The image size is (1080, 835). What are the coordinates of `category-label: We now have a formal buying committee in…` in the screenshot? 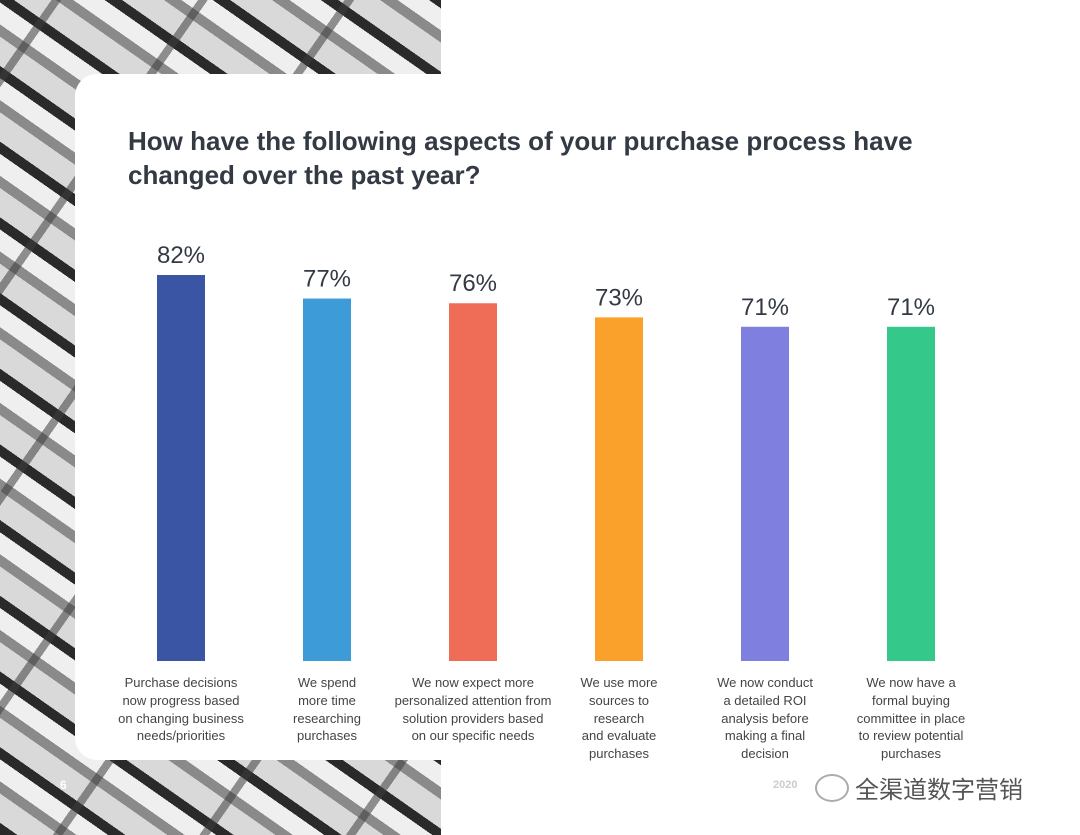 It's located at (911, 718).